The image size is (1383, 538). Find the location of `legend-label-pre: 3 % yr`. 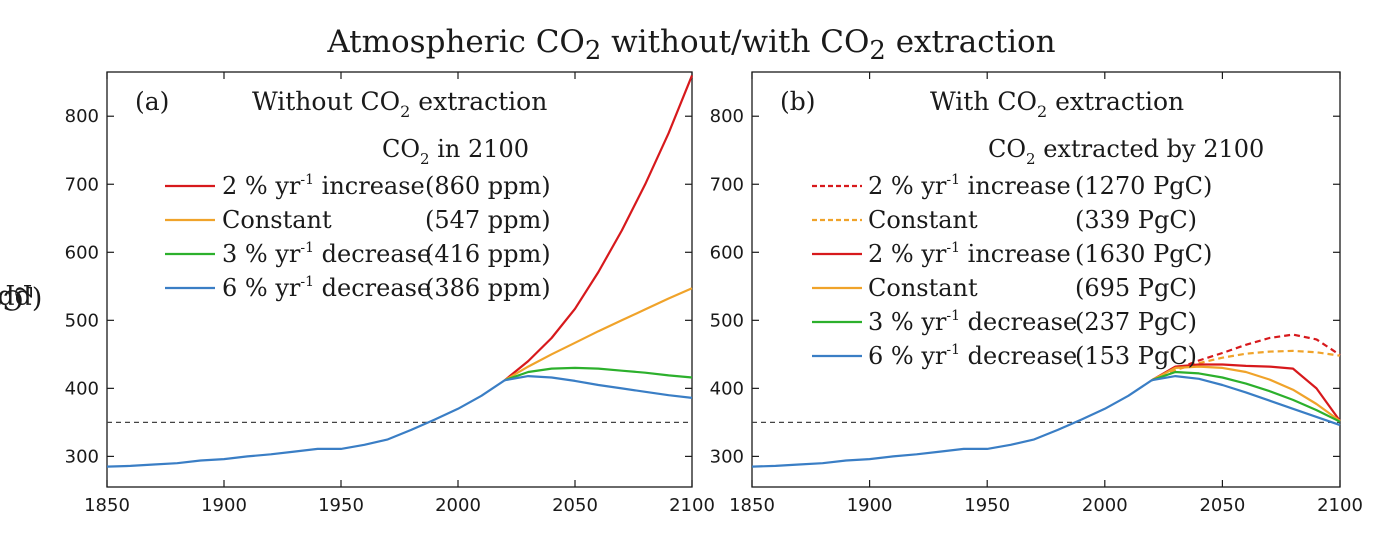

legend-label-pre: 3 % yr is located at coordinates (907, 322).